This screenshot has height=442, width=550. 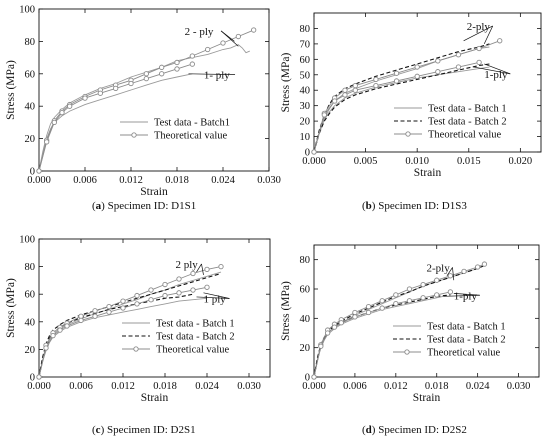 I want to click on legend-marker, so click(x=408, y=134).